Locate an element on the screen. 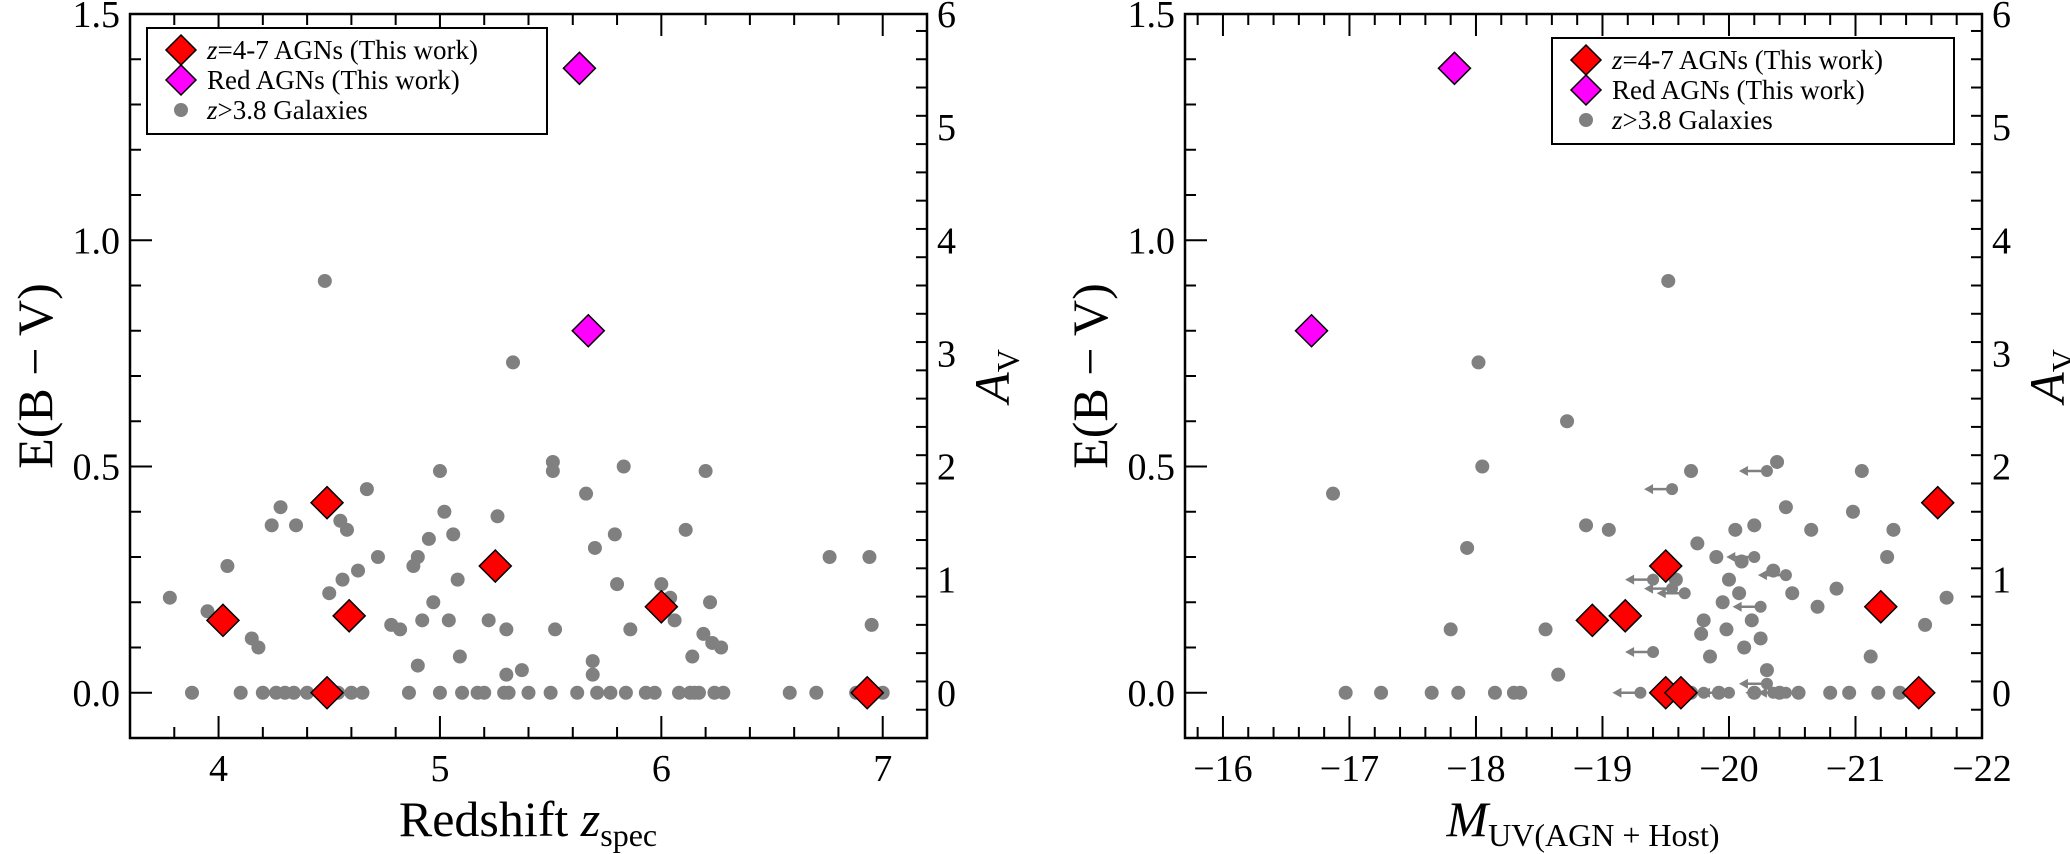 The width and height of the screenshot is (2070, 854). legend-label: z>3.8 Galaxies is located at coordinates (287, 110).